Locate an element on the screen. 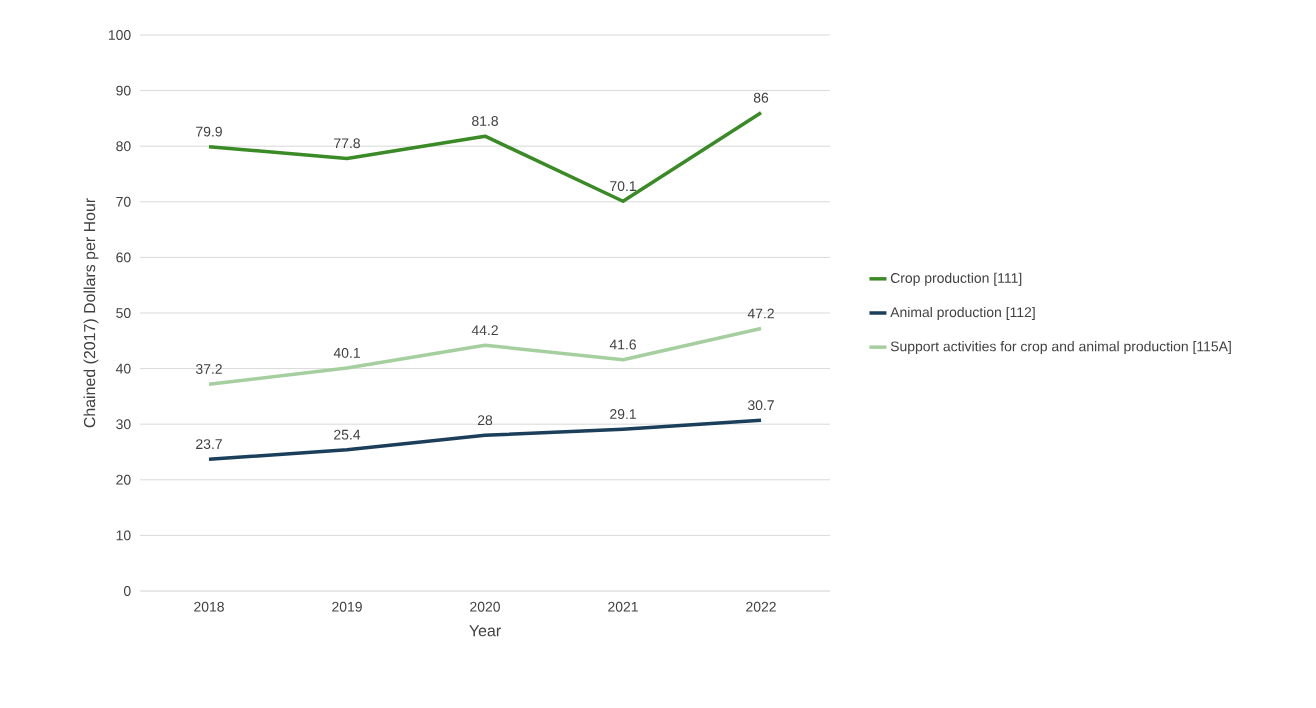 This screenshot has height=708, width=1316. y-tick-label: 80 is located at coordinates (123, 146).